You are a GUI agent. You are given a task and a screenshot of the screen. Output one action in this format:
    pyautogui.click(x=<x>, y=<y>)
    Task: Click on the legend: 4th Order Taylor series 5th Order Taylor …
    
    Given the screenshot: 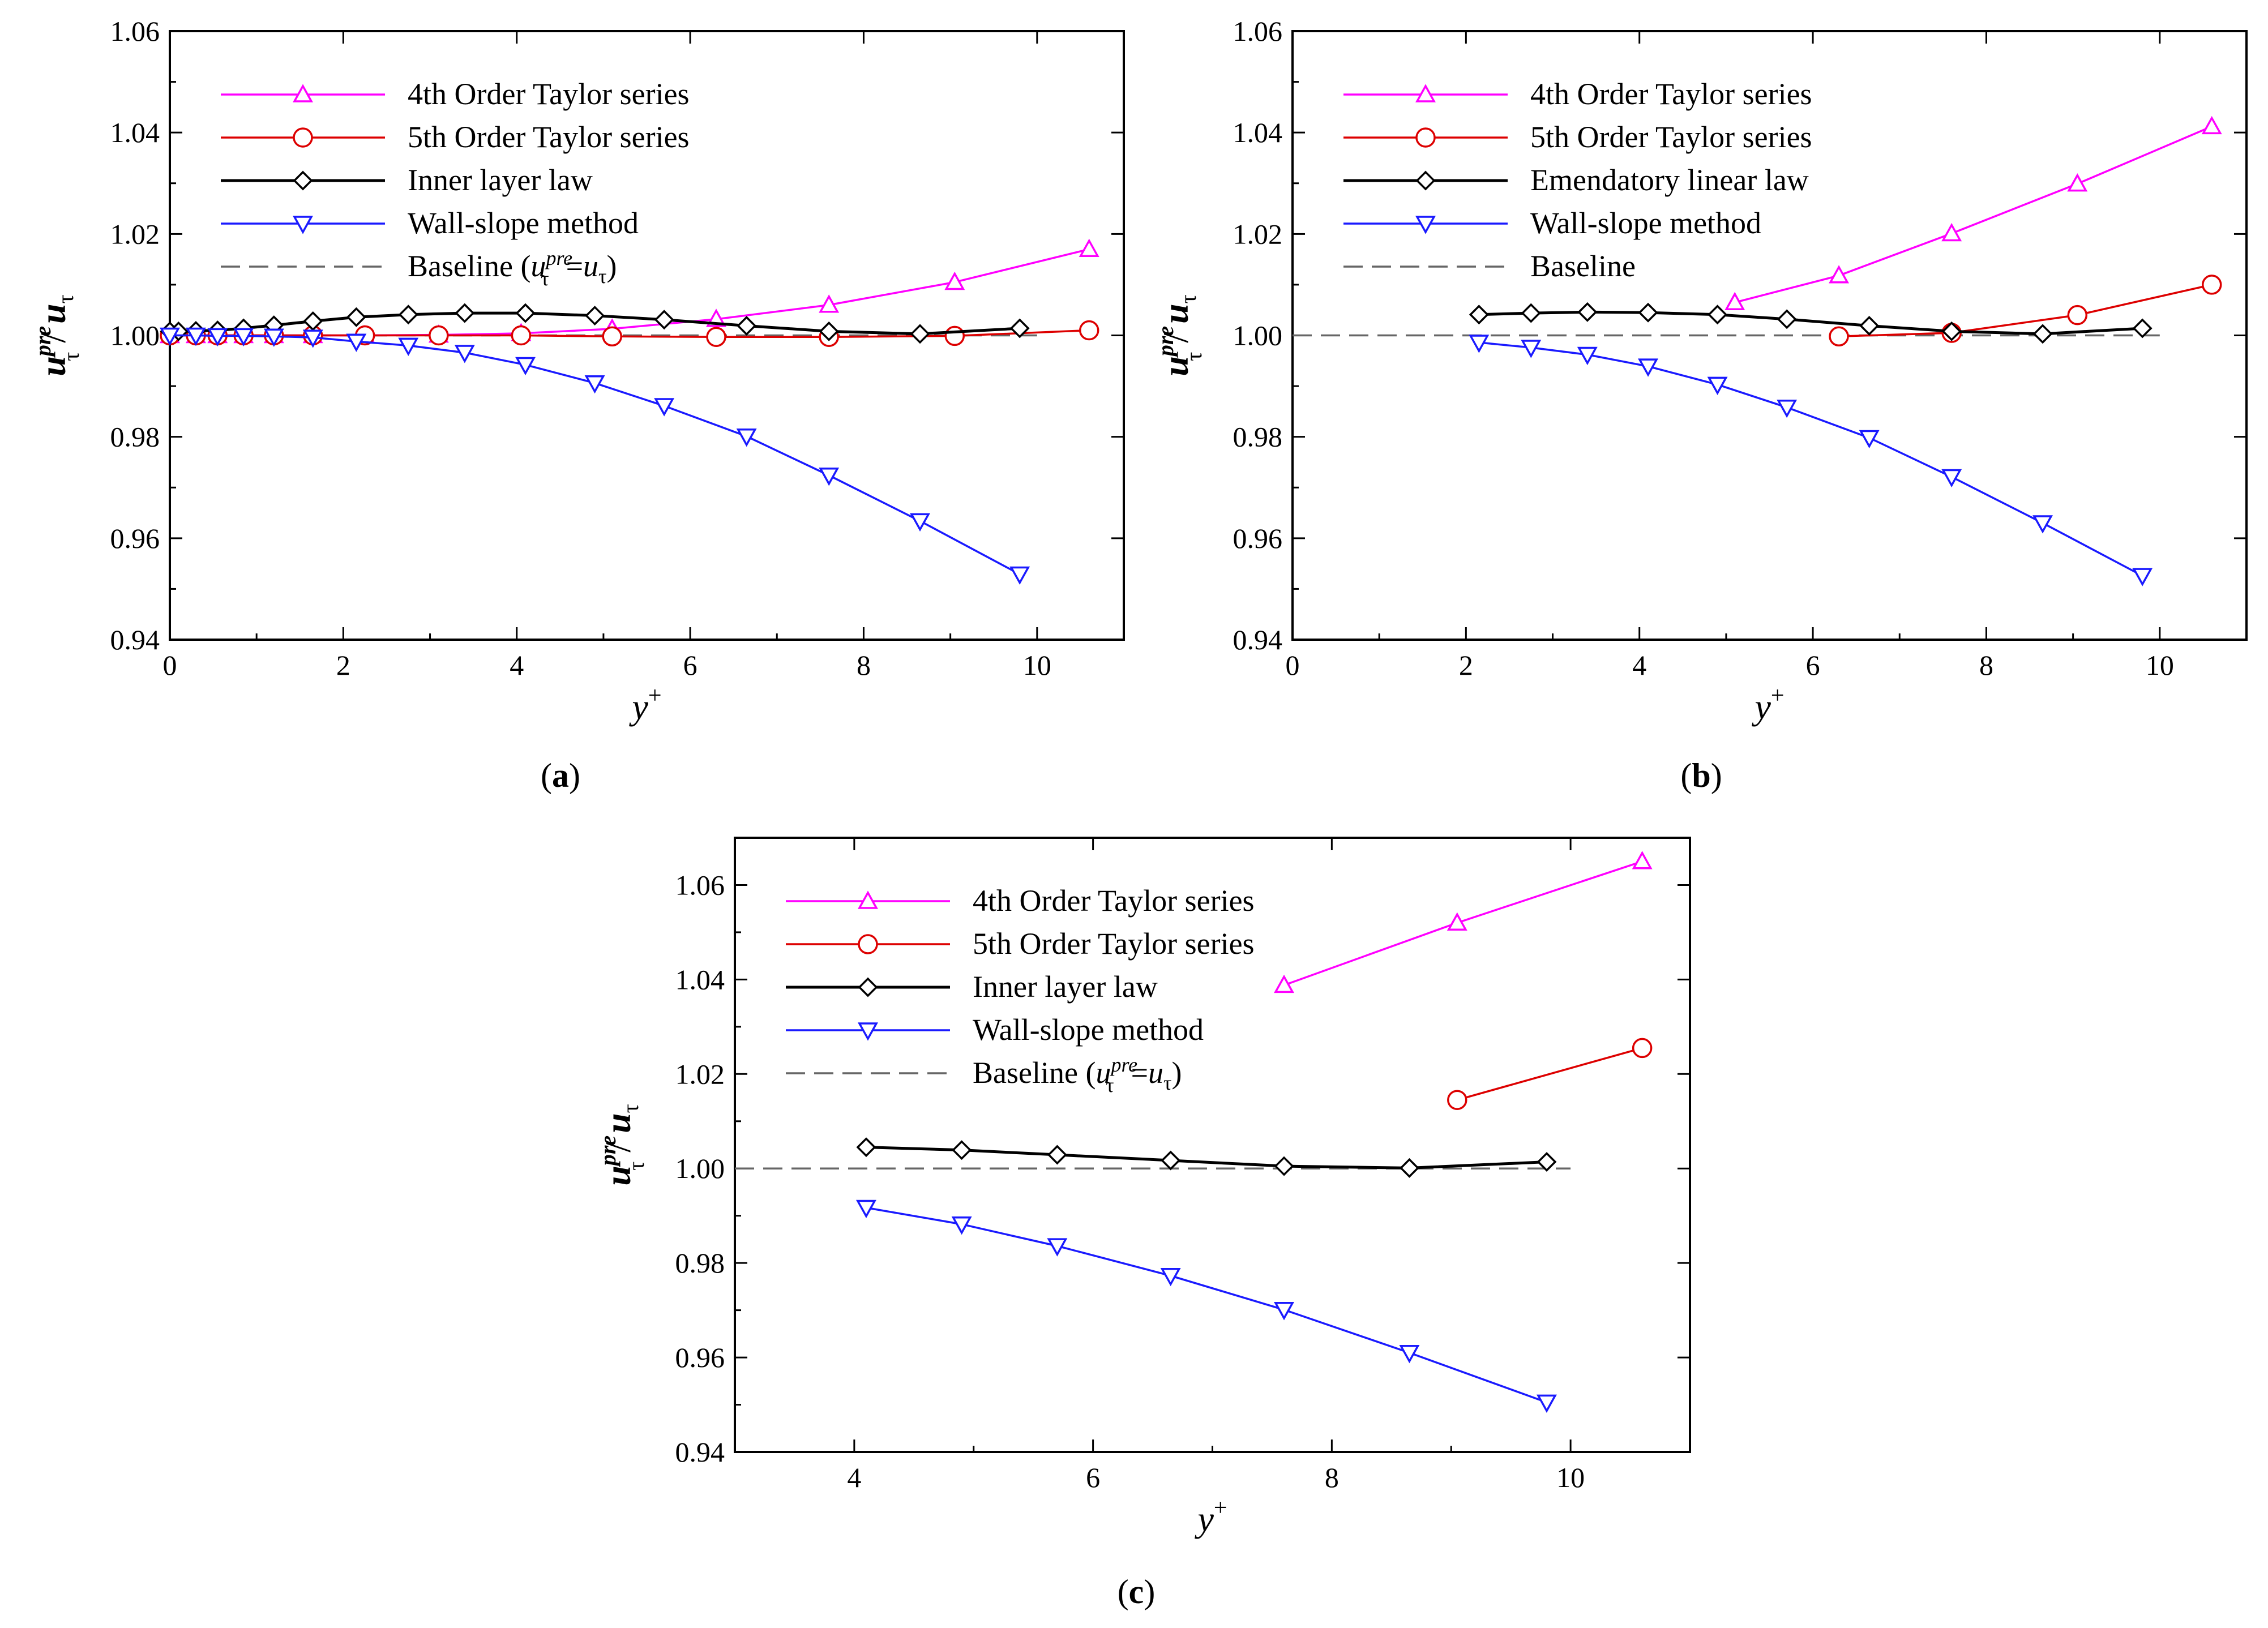 What is the action you would take?
    pyautogui.click(x=1578, y=180)
    